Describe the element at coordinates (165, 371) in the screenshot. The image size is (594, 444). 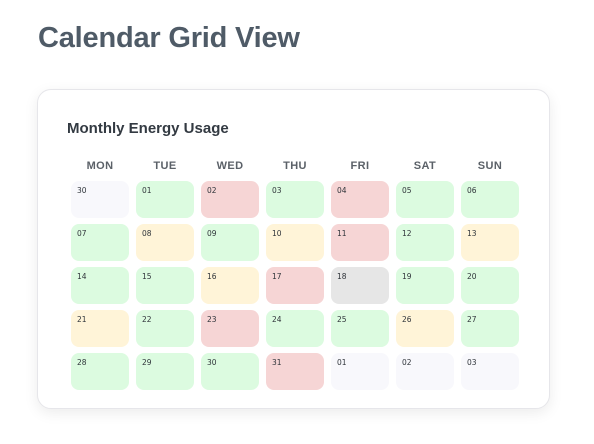
I see `calendar-day: 29` at that location.